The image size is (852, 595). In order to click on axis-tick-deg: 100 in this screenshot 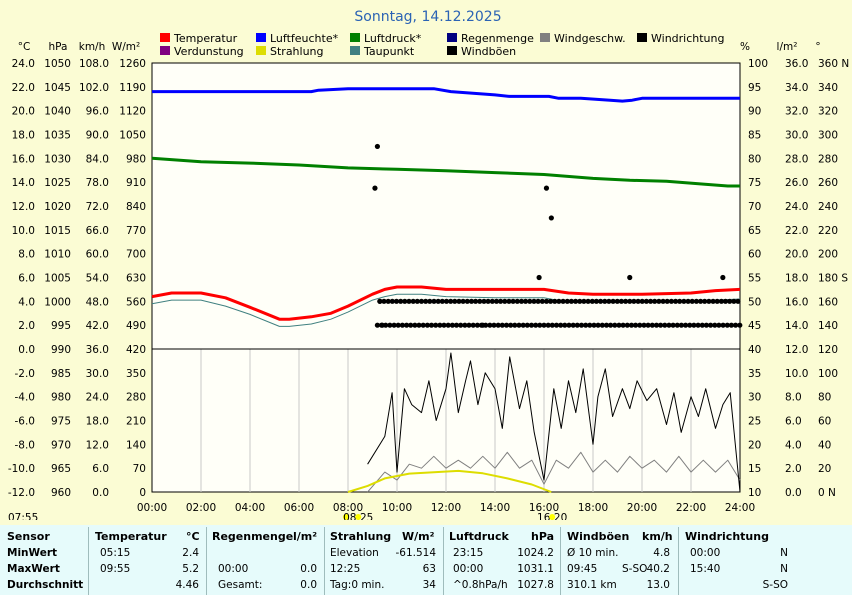, I will do `click(828, 374)`.